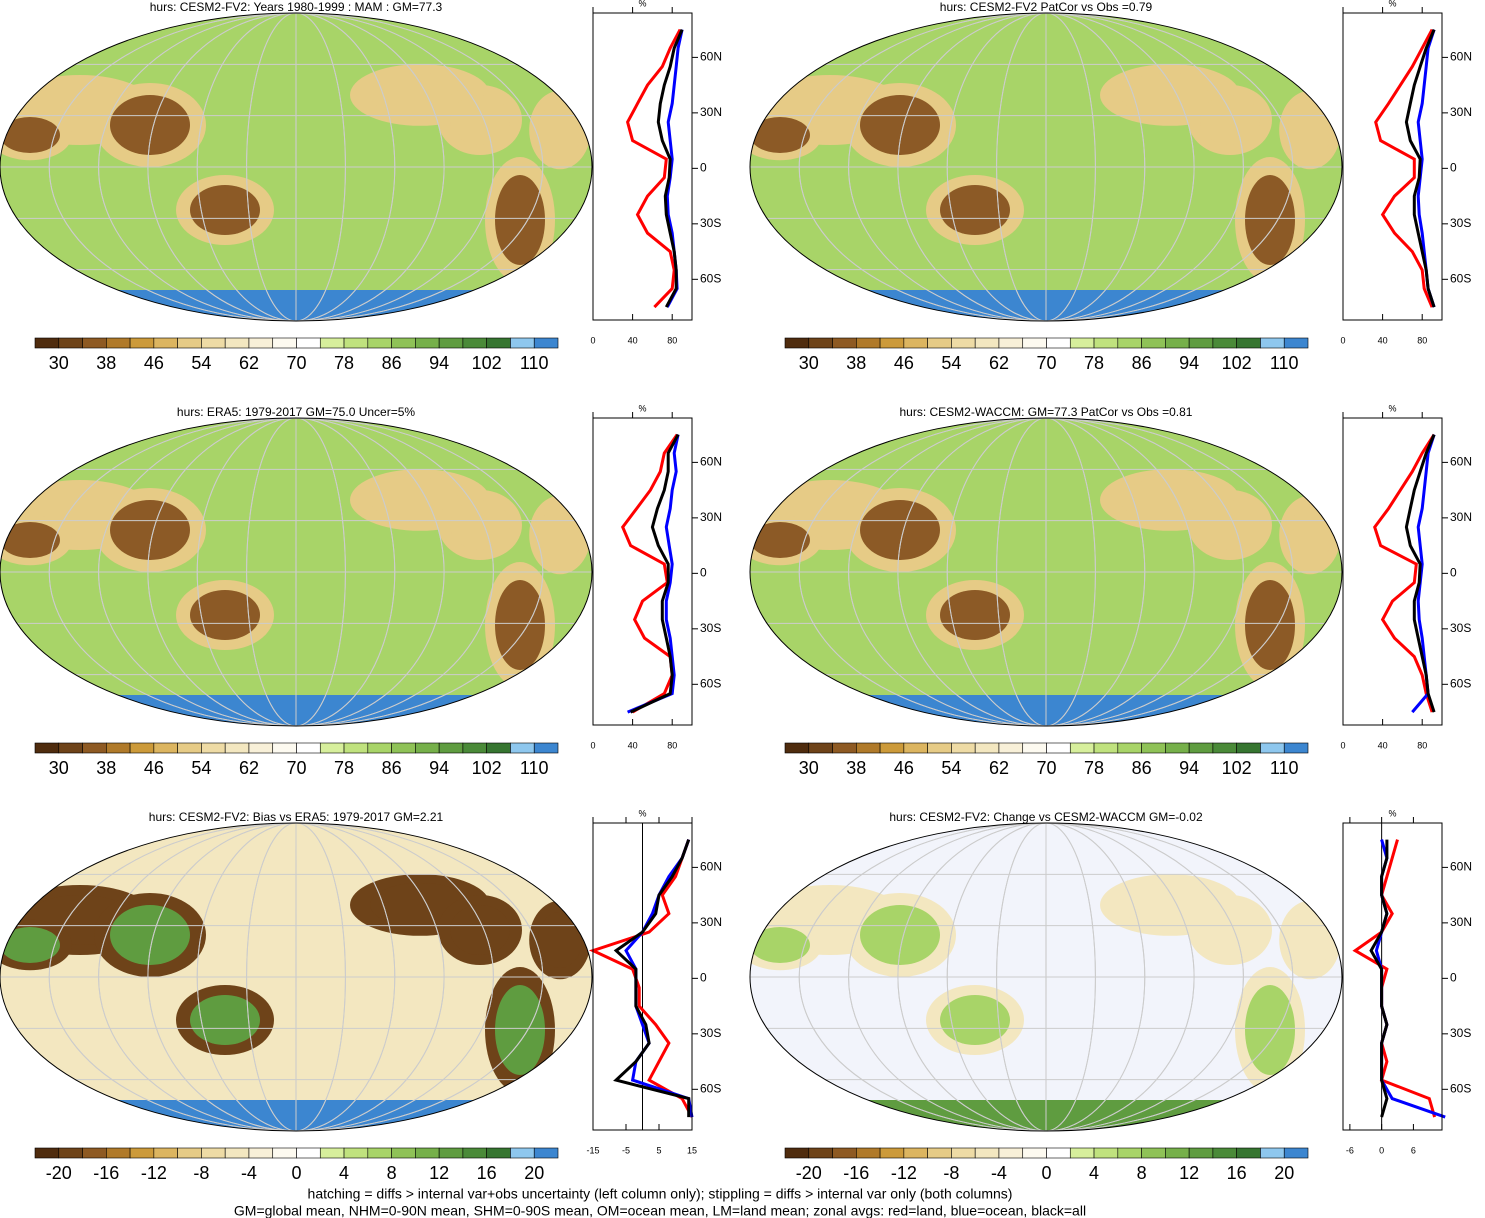 The image size is (1485, 1218). Describe the element at coordinates (1342, 340) in the screenshot. I see `x-tick-label: 0` at that location.